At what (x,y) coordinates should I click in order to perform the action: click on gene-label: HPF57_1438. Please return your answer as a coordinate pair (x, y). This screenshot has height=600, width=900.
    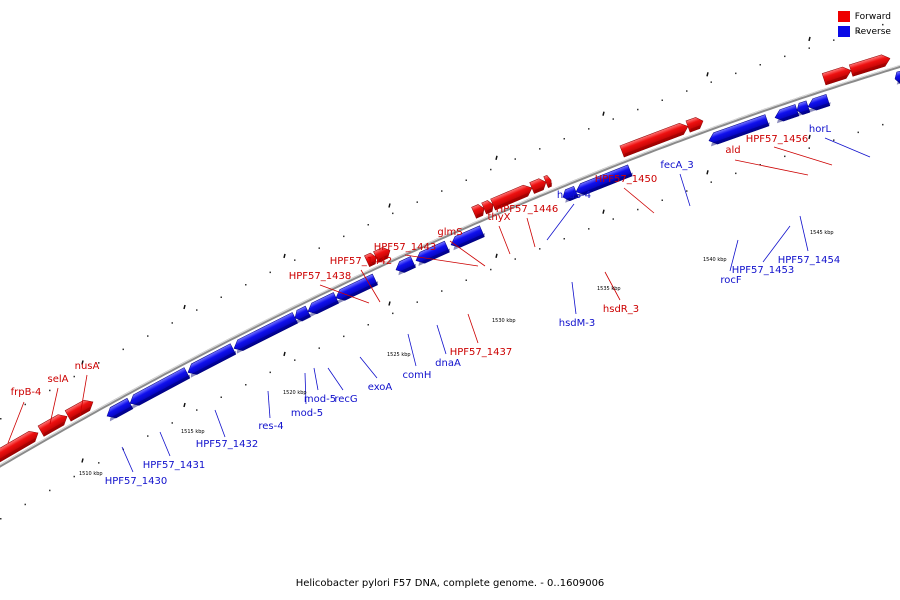
    Looking at the image, I should click on (320, 276).